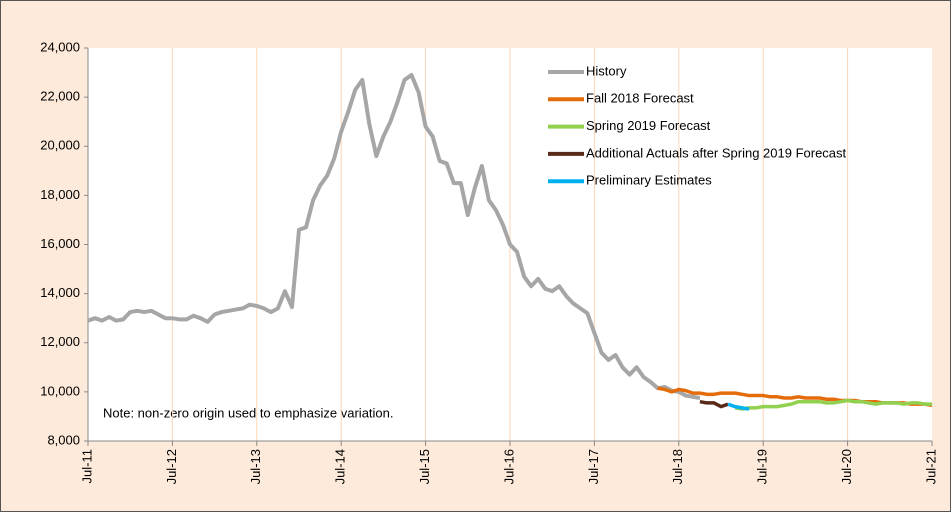  What do you see at coordinates (640, 98) in the screenshot?
I see `legend-label: Fall 2018 Forecast` at bounding box center [640, 98].